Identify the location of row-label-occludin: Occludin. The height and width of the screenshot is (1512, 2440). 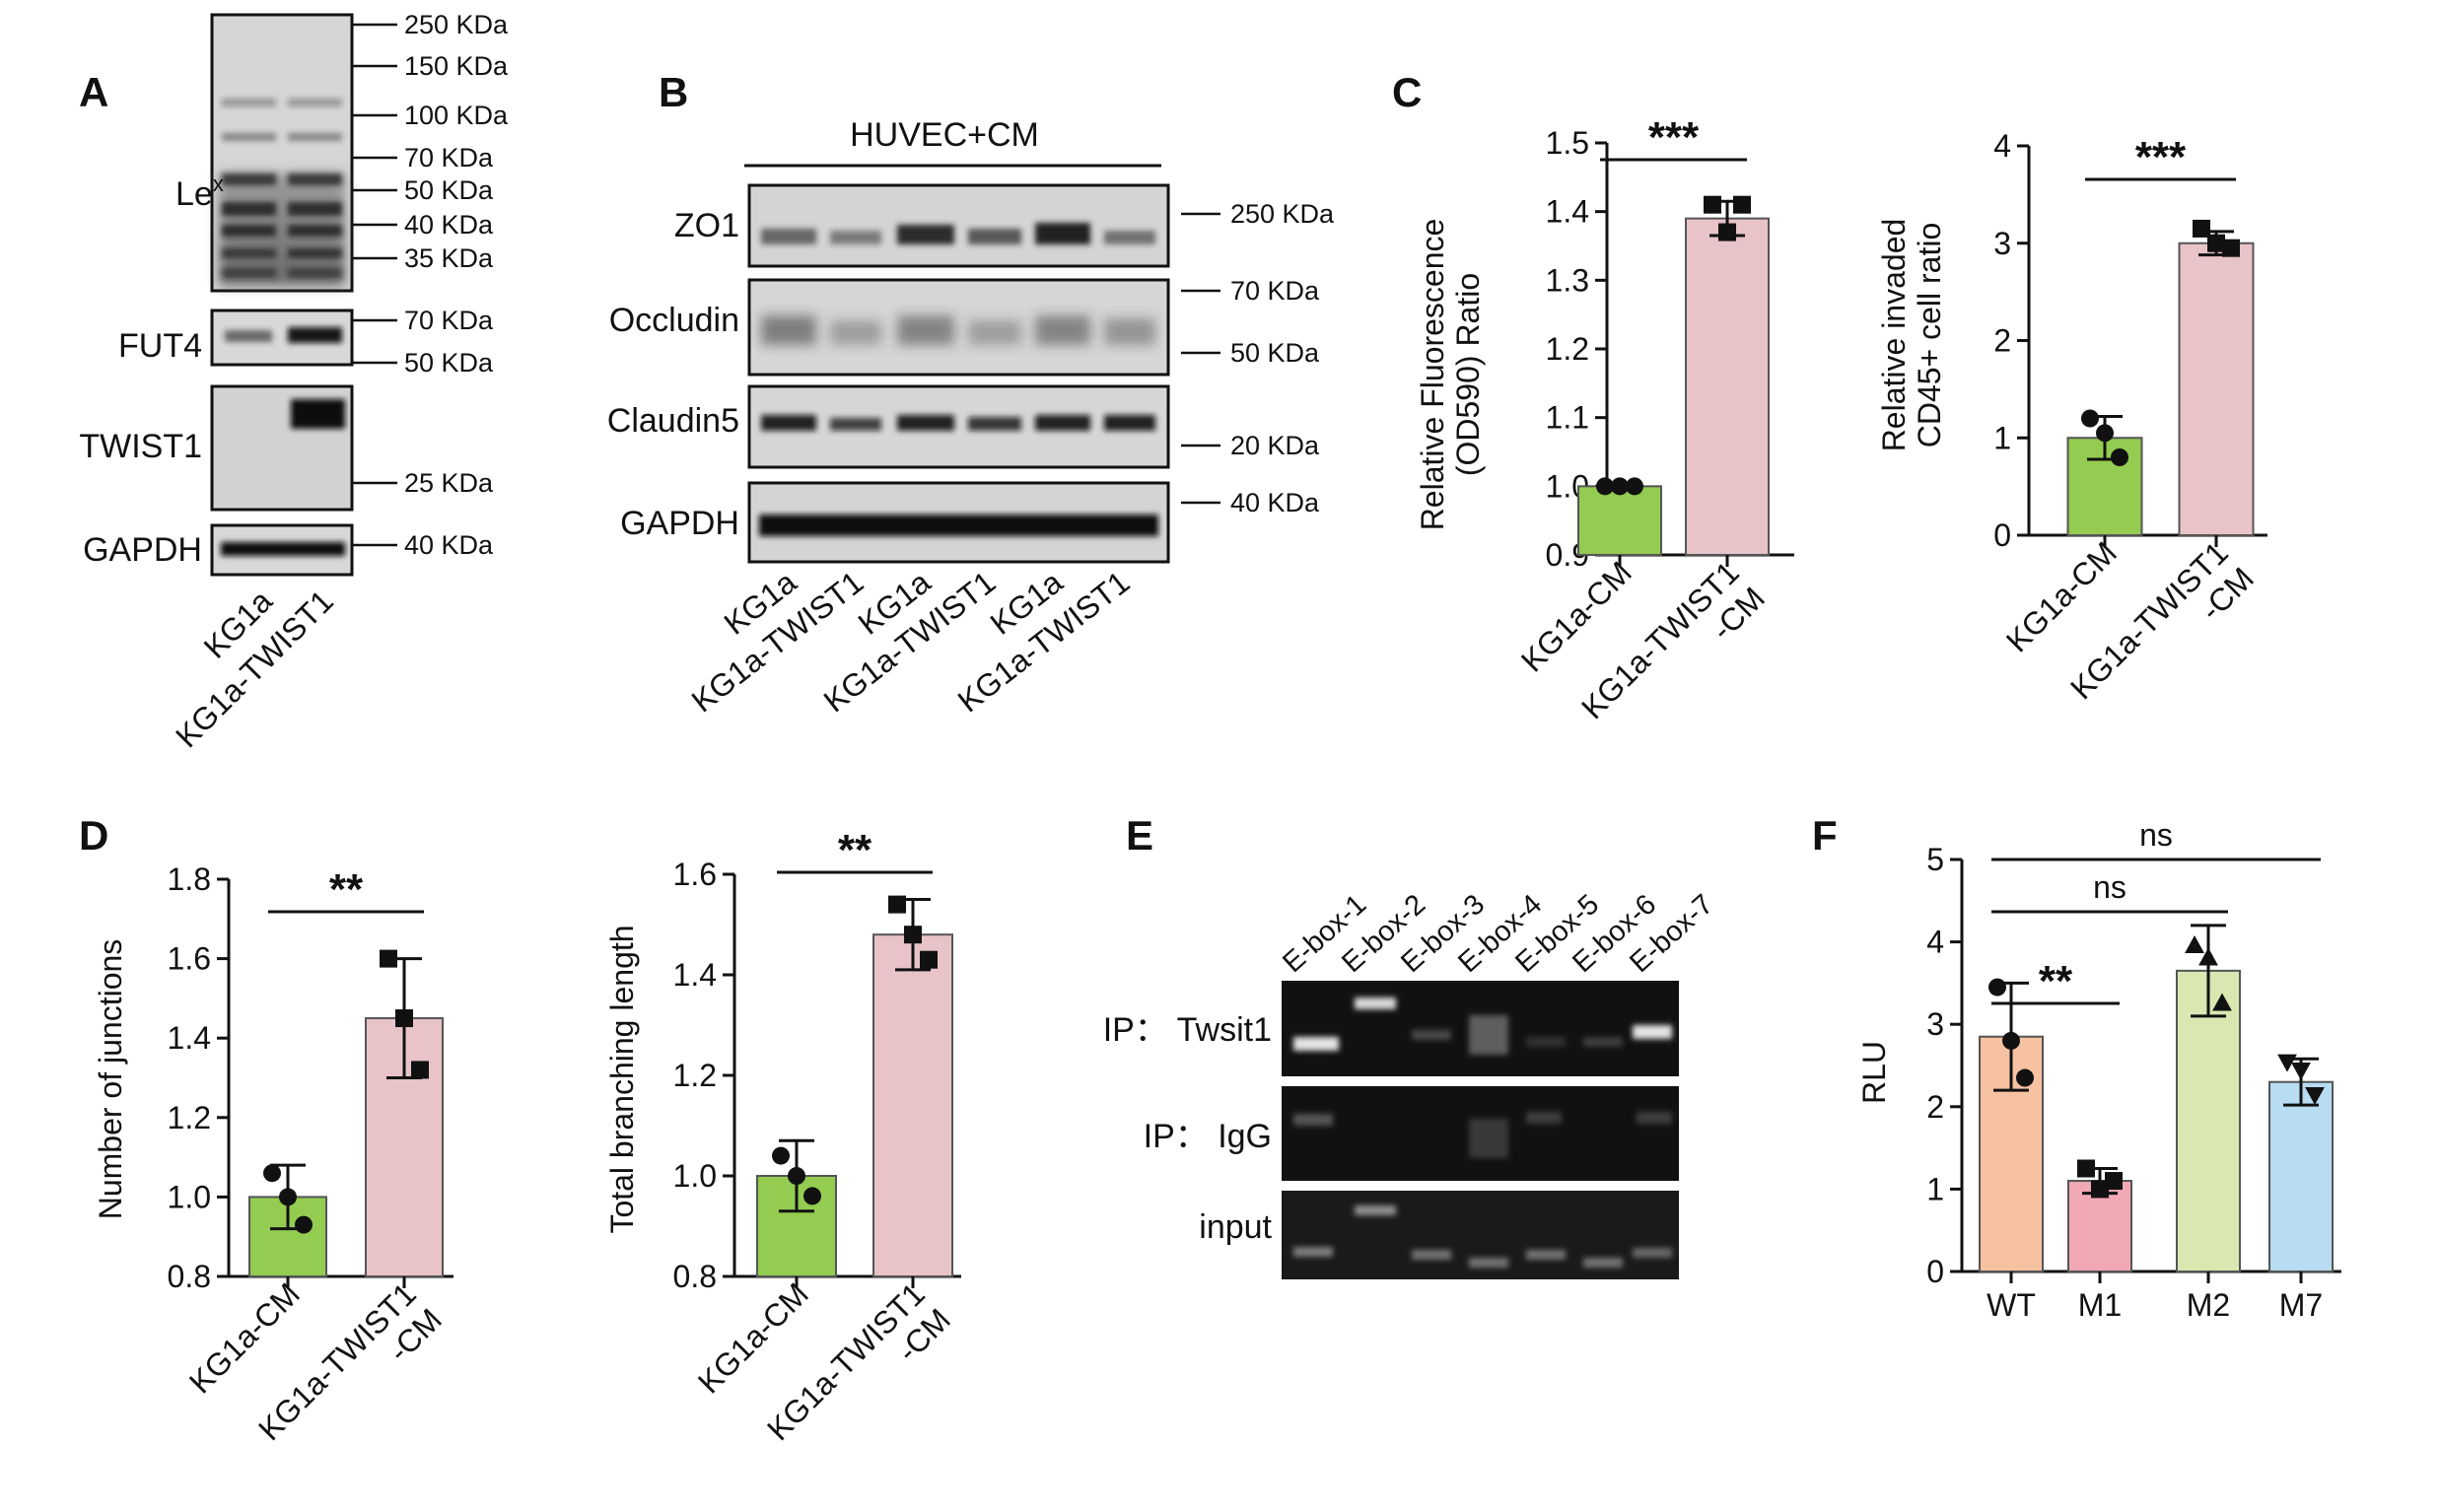
(674, 320).